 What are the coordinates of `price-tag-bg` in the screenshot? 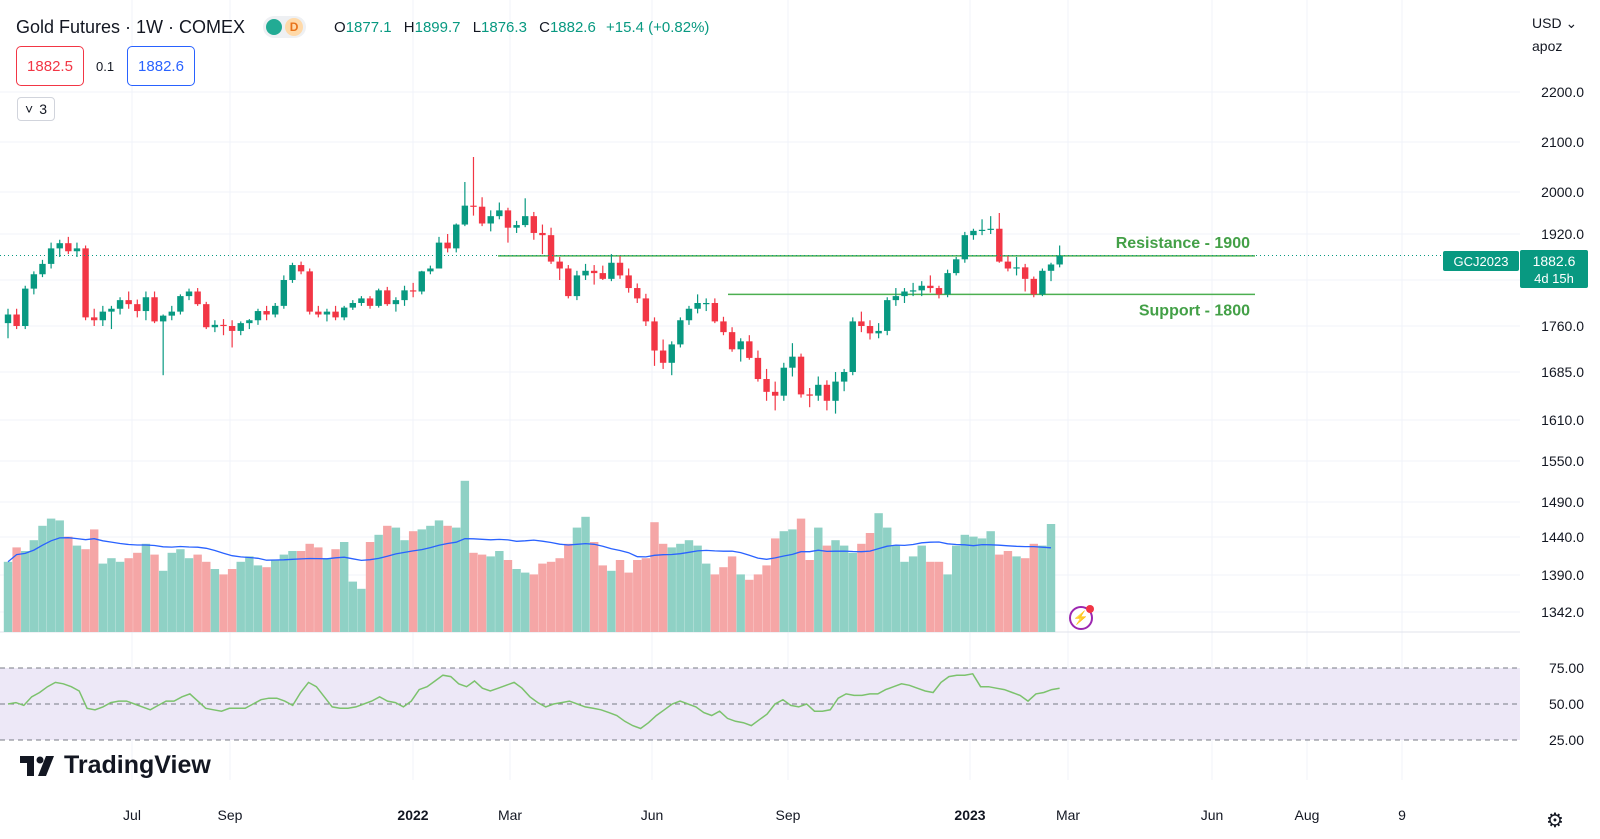 It's located at (1554, 269).